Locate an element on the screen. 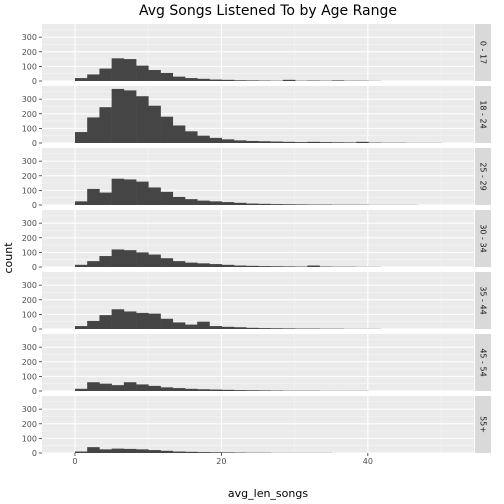  facet-panel: 0 100 200 300 0 - 17 is located at coordinates (256, 55).